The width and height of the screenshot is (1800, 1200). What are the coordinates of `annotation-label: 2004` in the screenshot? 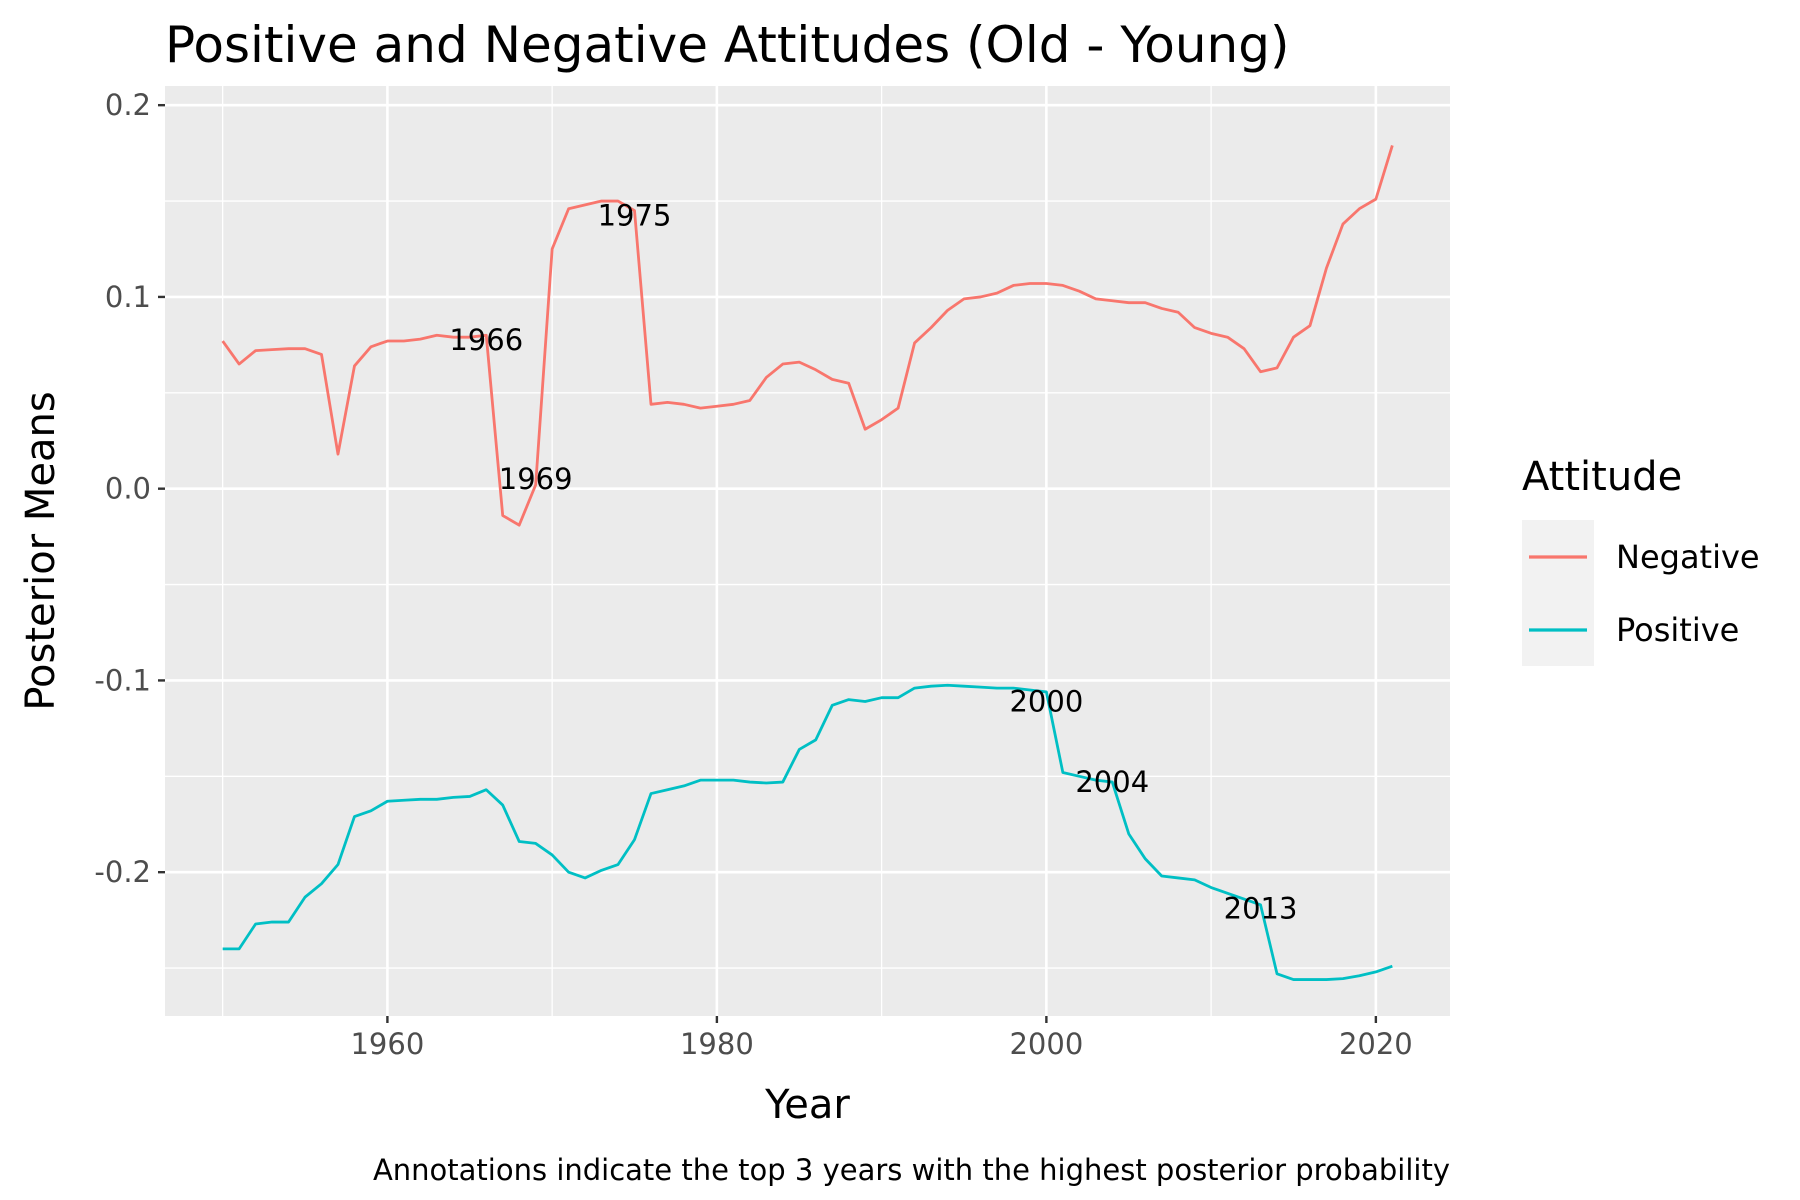 It's located at (1112, 782).